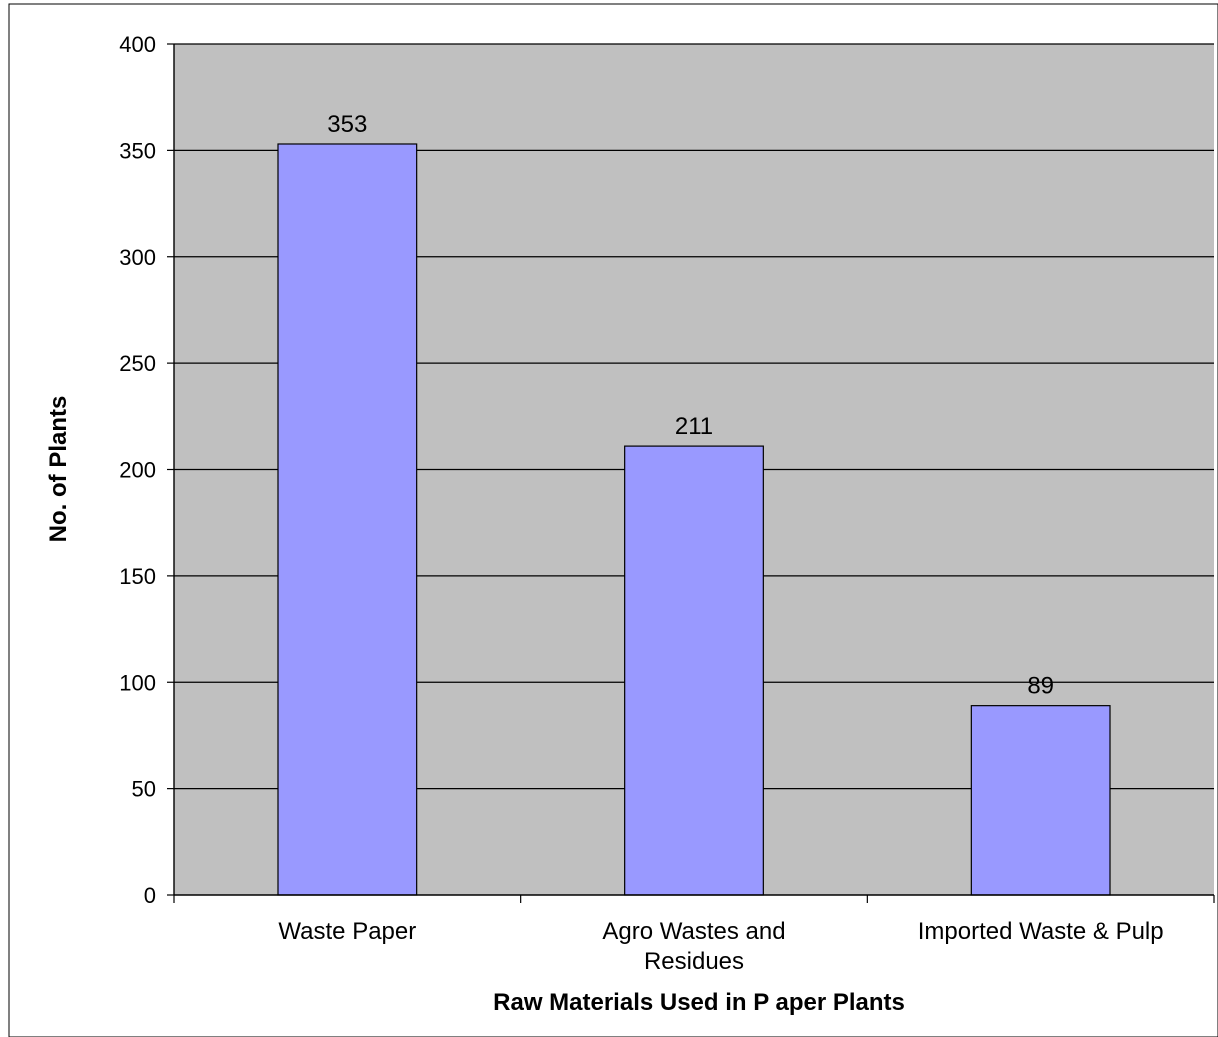  What do you see at coordinates (347, 124) in the screenshot?
I see `data-label: 353` at bounding box center [347, 124].